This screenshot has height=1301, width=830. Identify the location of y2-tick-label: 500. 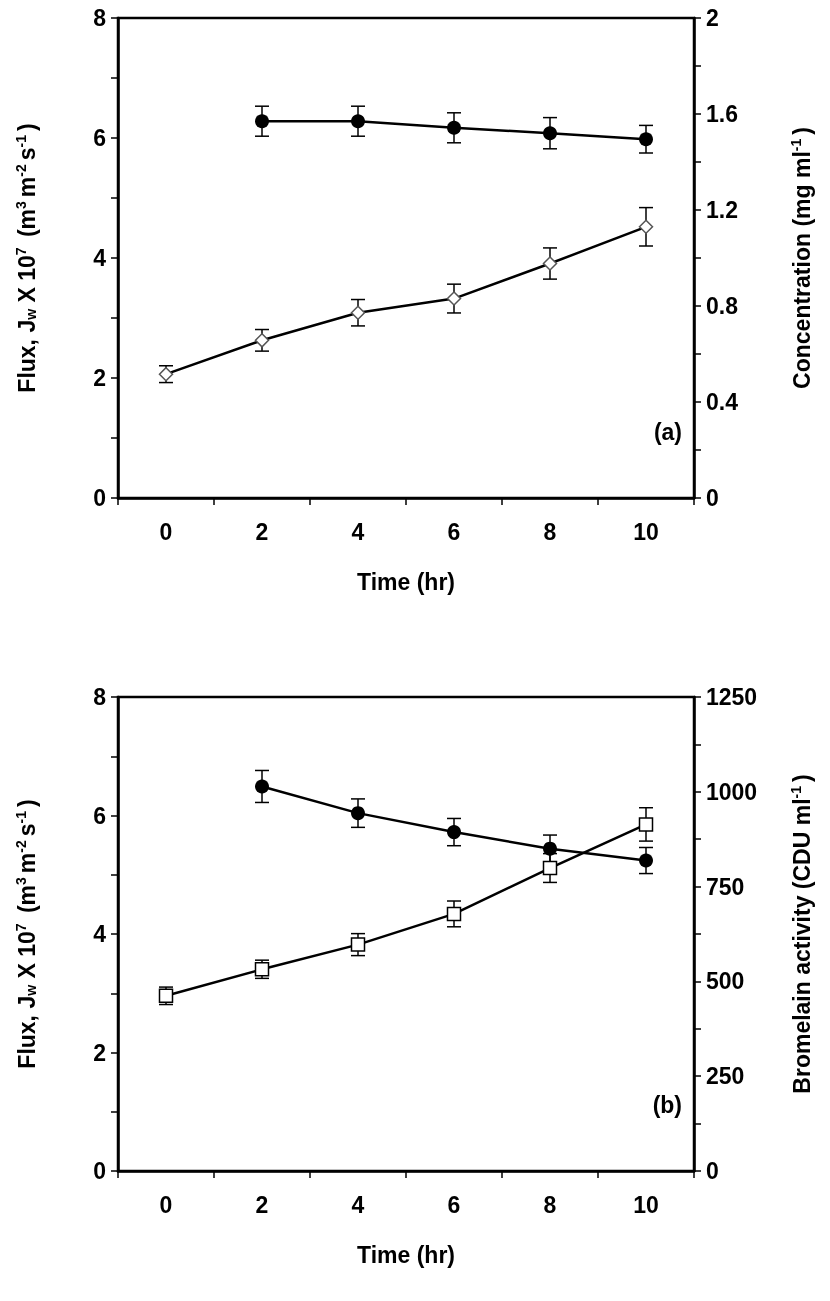
(725, 981).